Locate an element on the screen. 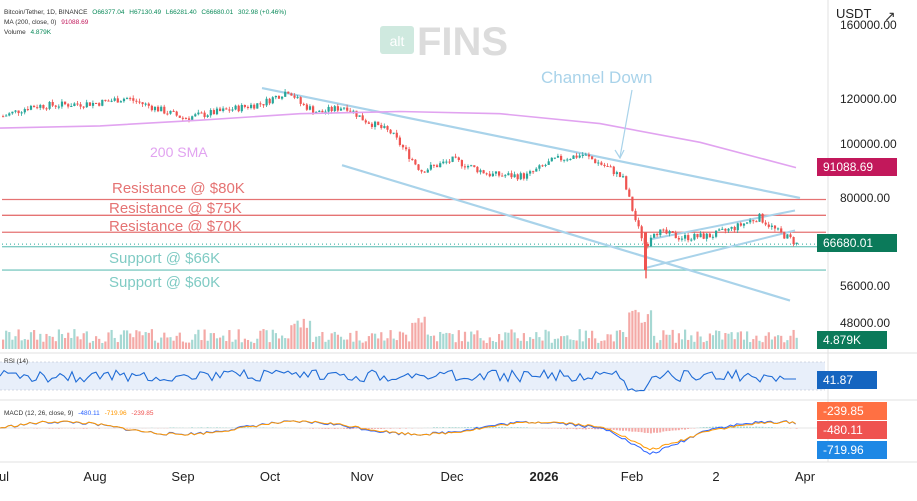  expand-icon: ↗ is located at coordinates (890, 16).